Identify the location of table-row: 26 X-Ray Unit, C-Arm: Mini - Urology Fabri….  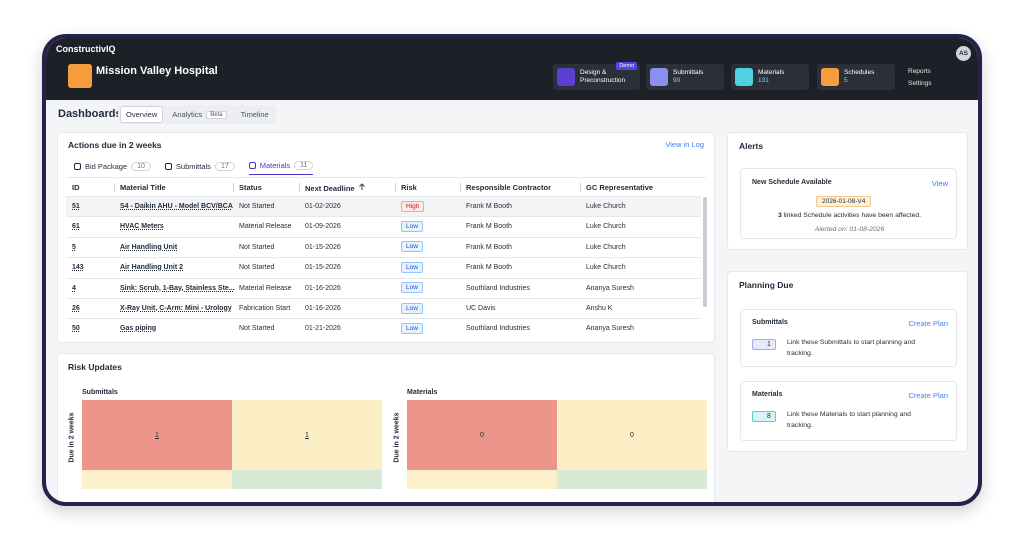
(383, 308).